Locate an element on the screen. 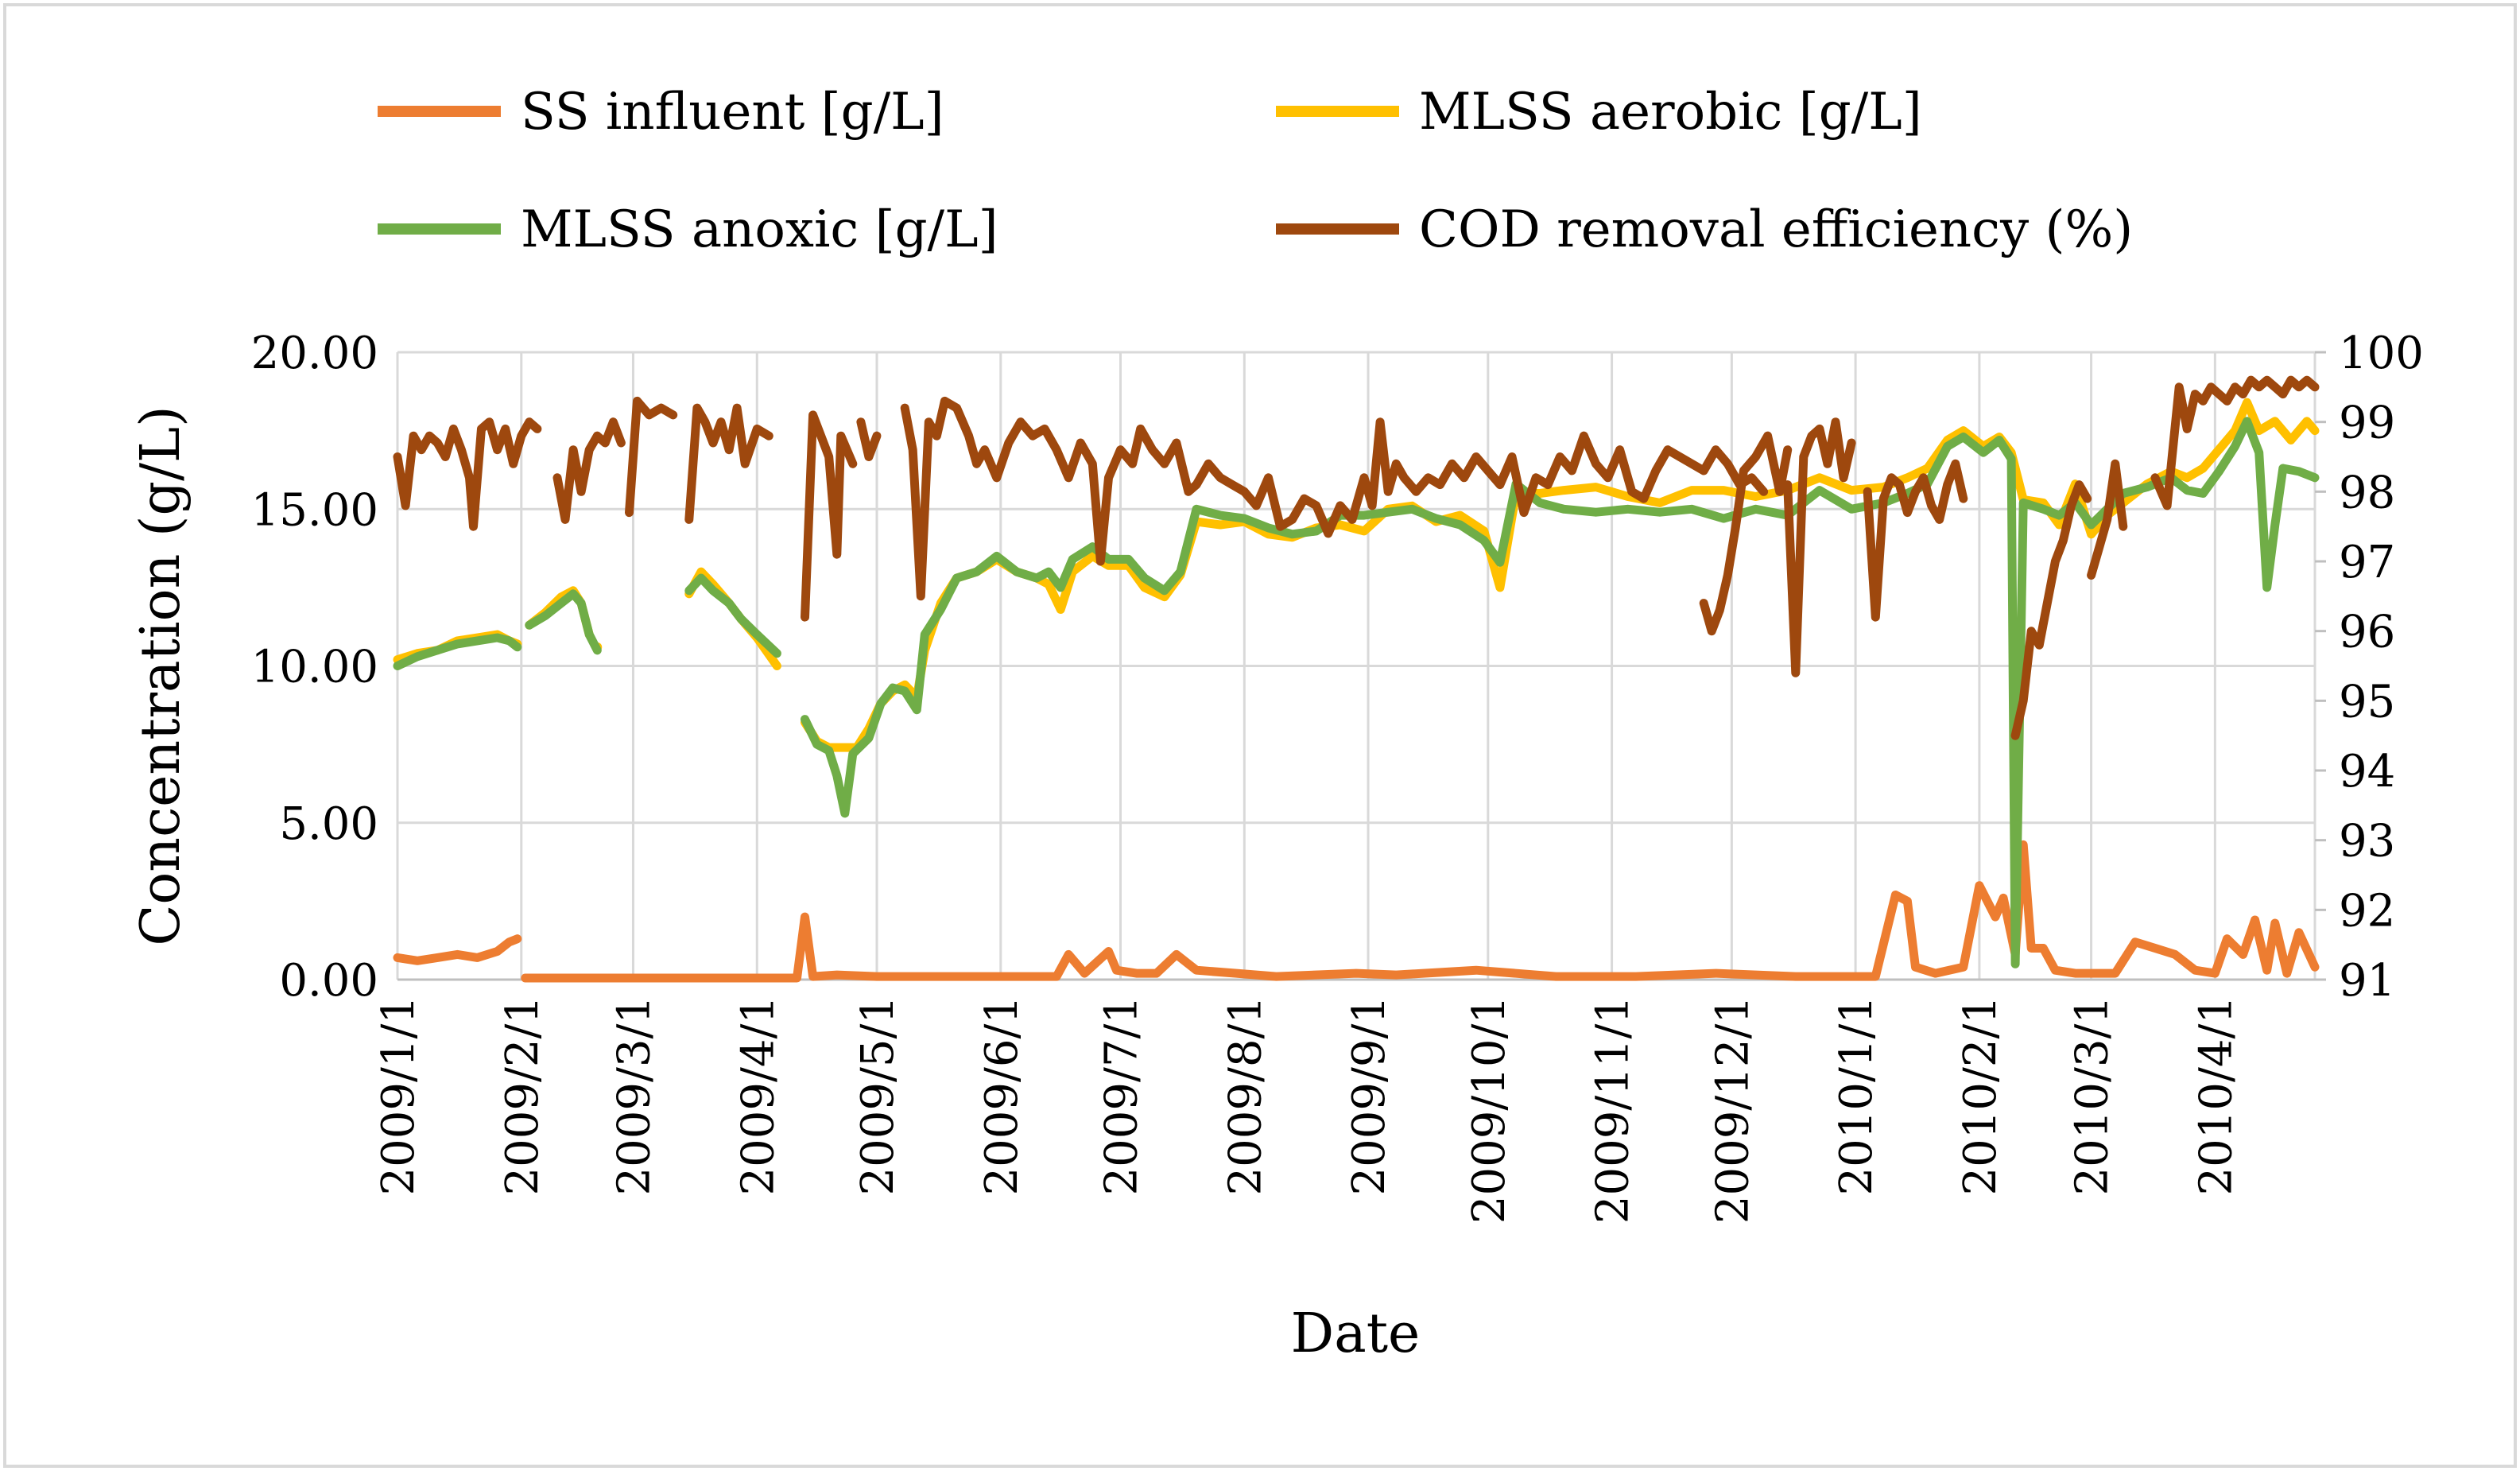 The width and height of the screenshot is (2520, 1471). y2-tick-label: 94 is located at coordinates (2367, 772).